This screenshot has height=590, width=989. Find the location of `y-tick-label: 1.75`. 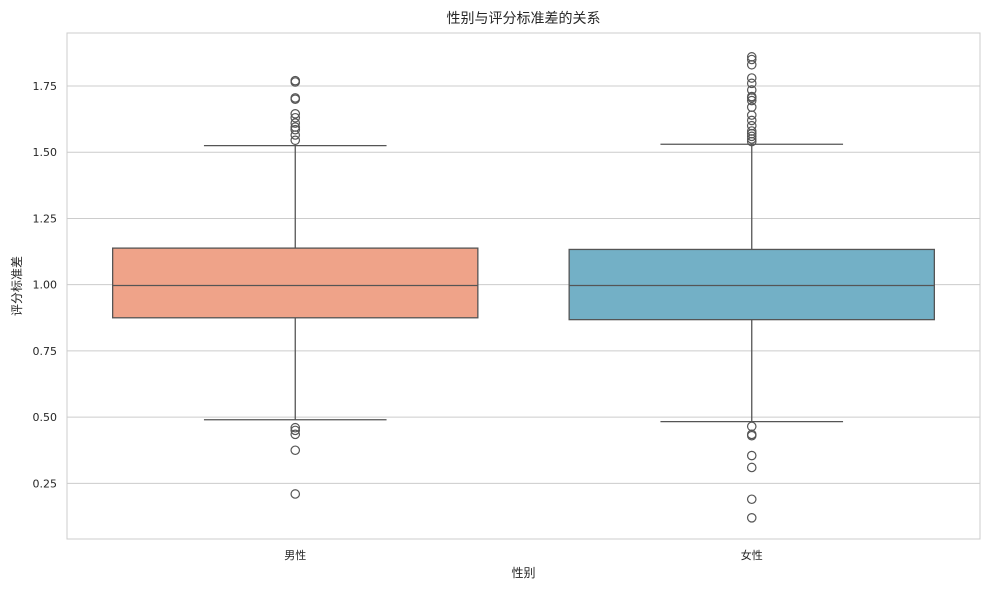

y-tick-label: 1.75 is located at coordinates (45, 86).